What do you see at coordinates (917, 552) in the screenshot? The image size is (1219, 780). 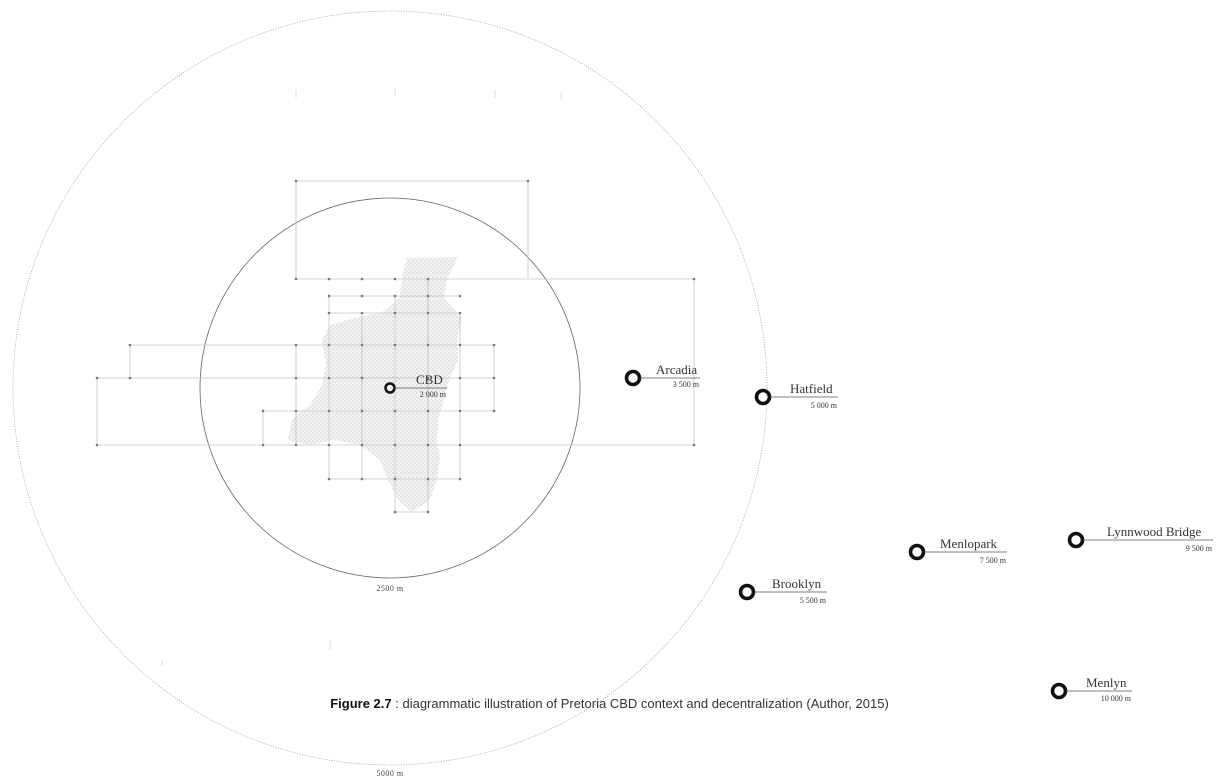 I see `menlopark-marker` at bounding box center [917, 552].